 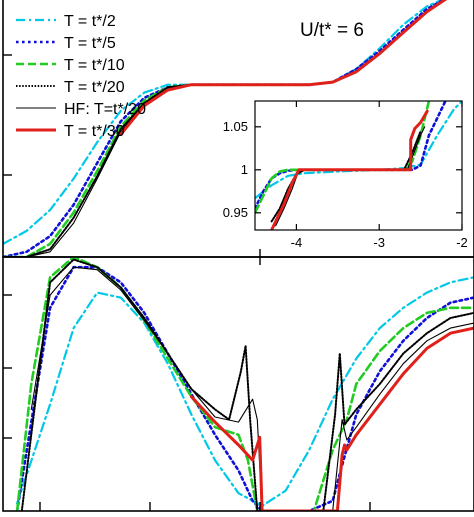 I want to click on legend-item-t-t-30: T = t*/30, so click(x=70, y=131).